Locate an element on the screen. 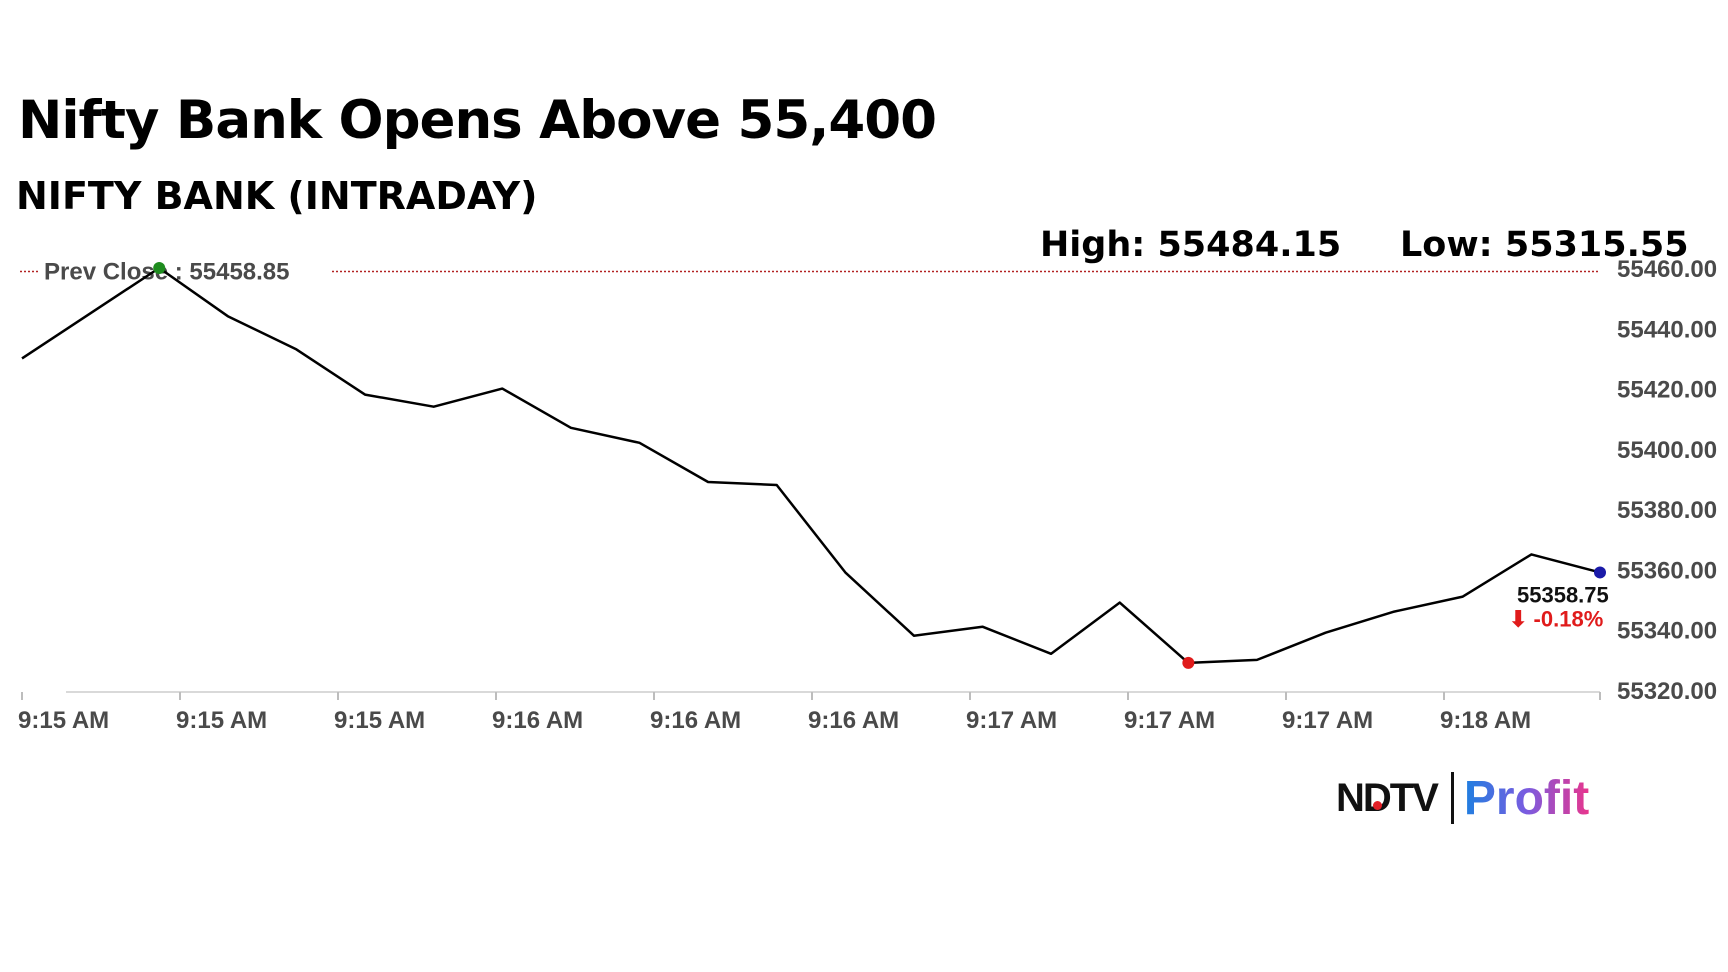  brand-logo: NDTV Profit is located at coordinates (1462, 798).